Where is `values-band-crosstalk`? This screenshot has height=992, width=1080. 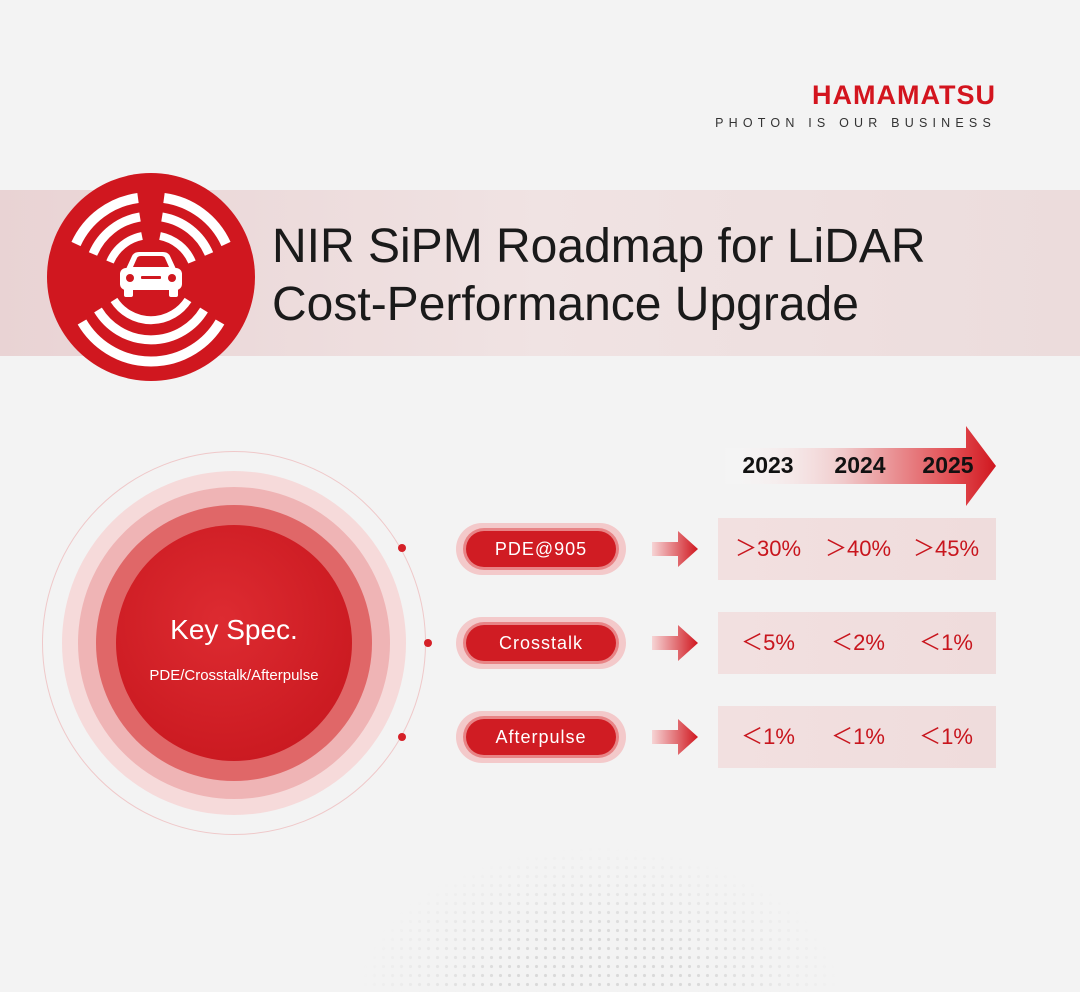
values-band-crosstalk is located at coordinates (857, 643).